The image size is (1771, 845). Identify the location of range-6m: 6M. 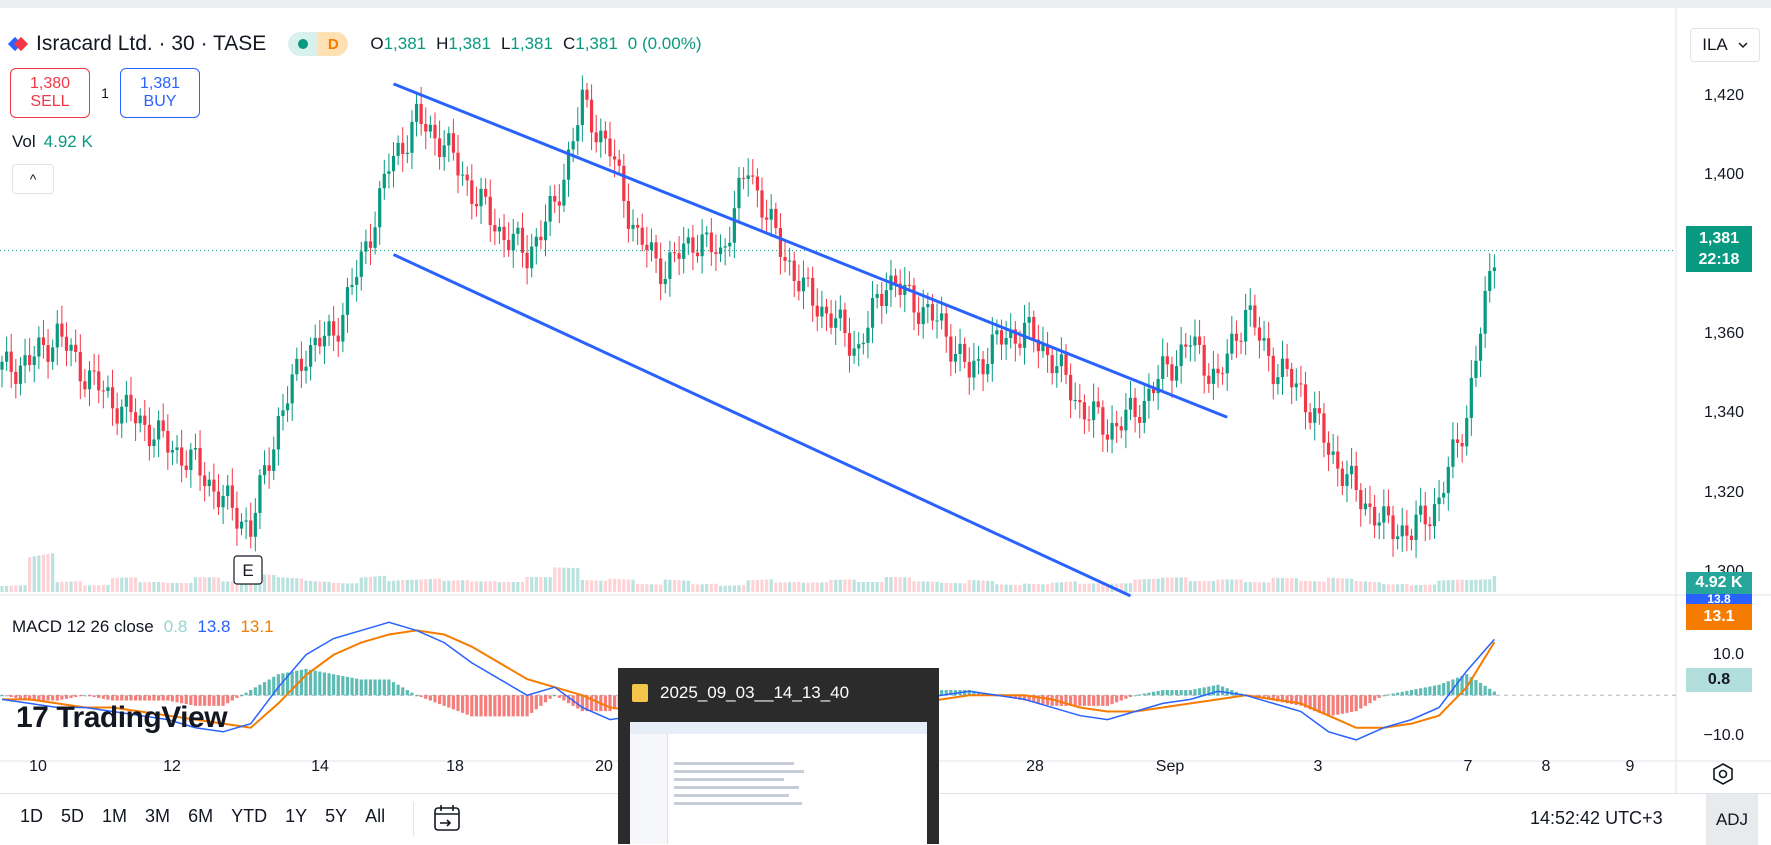
(201, 816).